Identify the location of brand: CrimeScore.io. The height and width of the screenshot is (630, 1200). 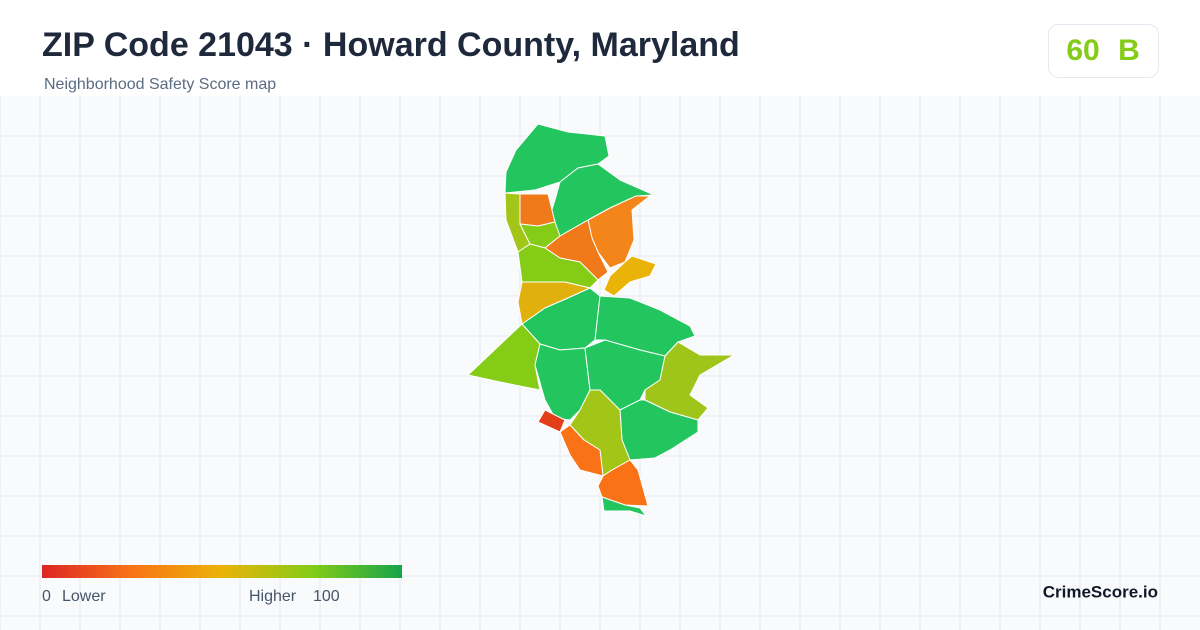
(1100, 591).